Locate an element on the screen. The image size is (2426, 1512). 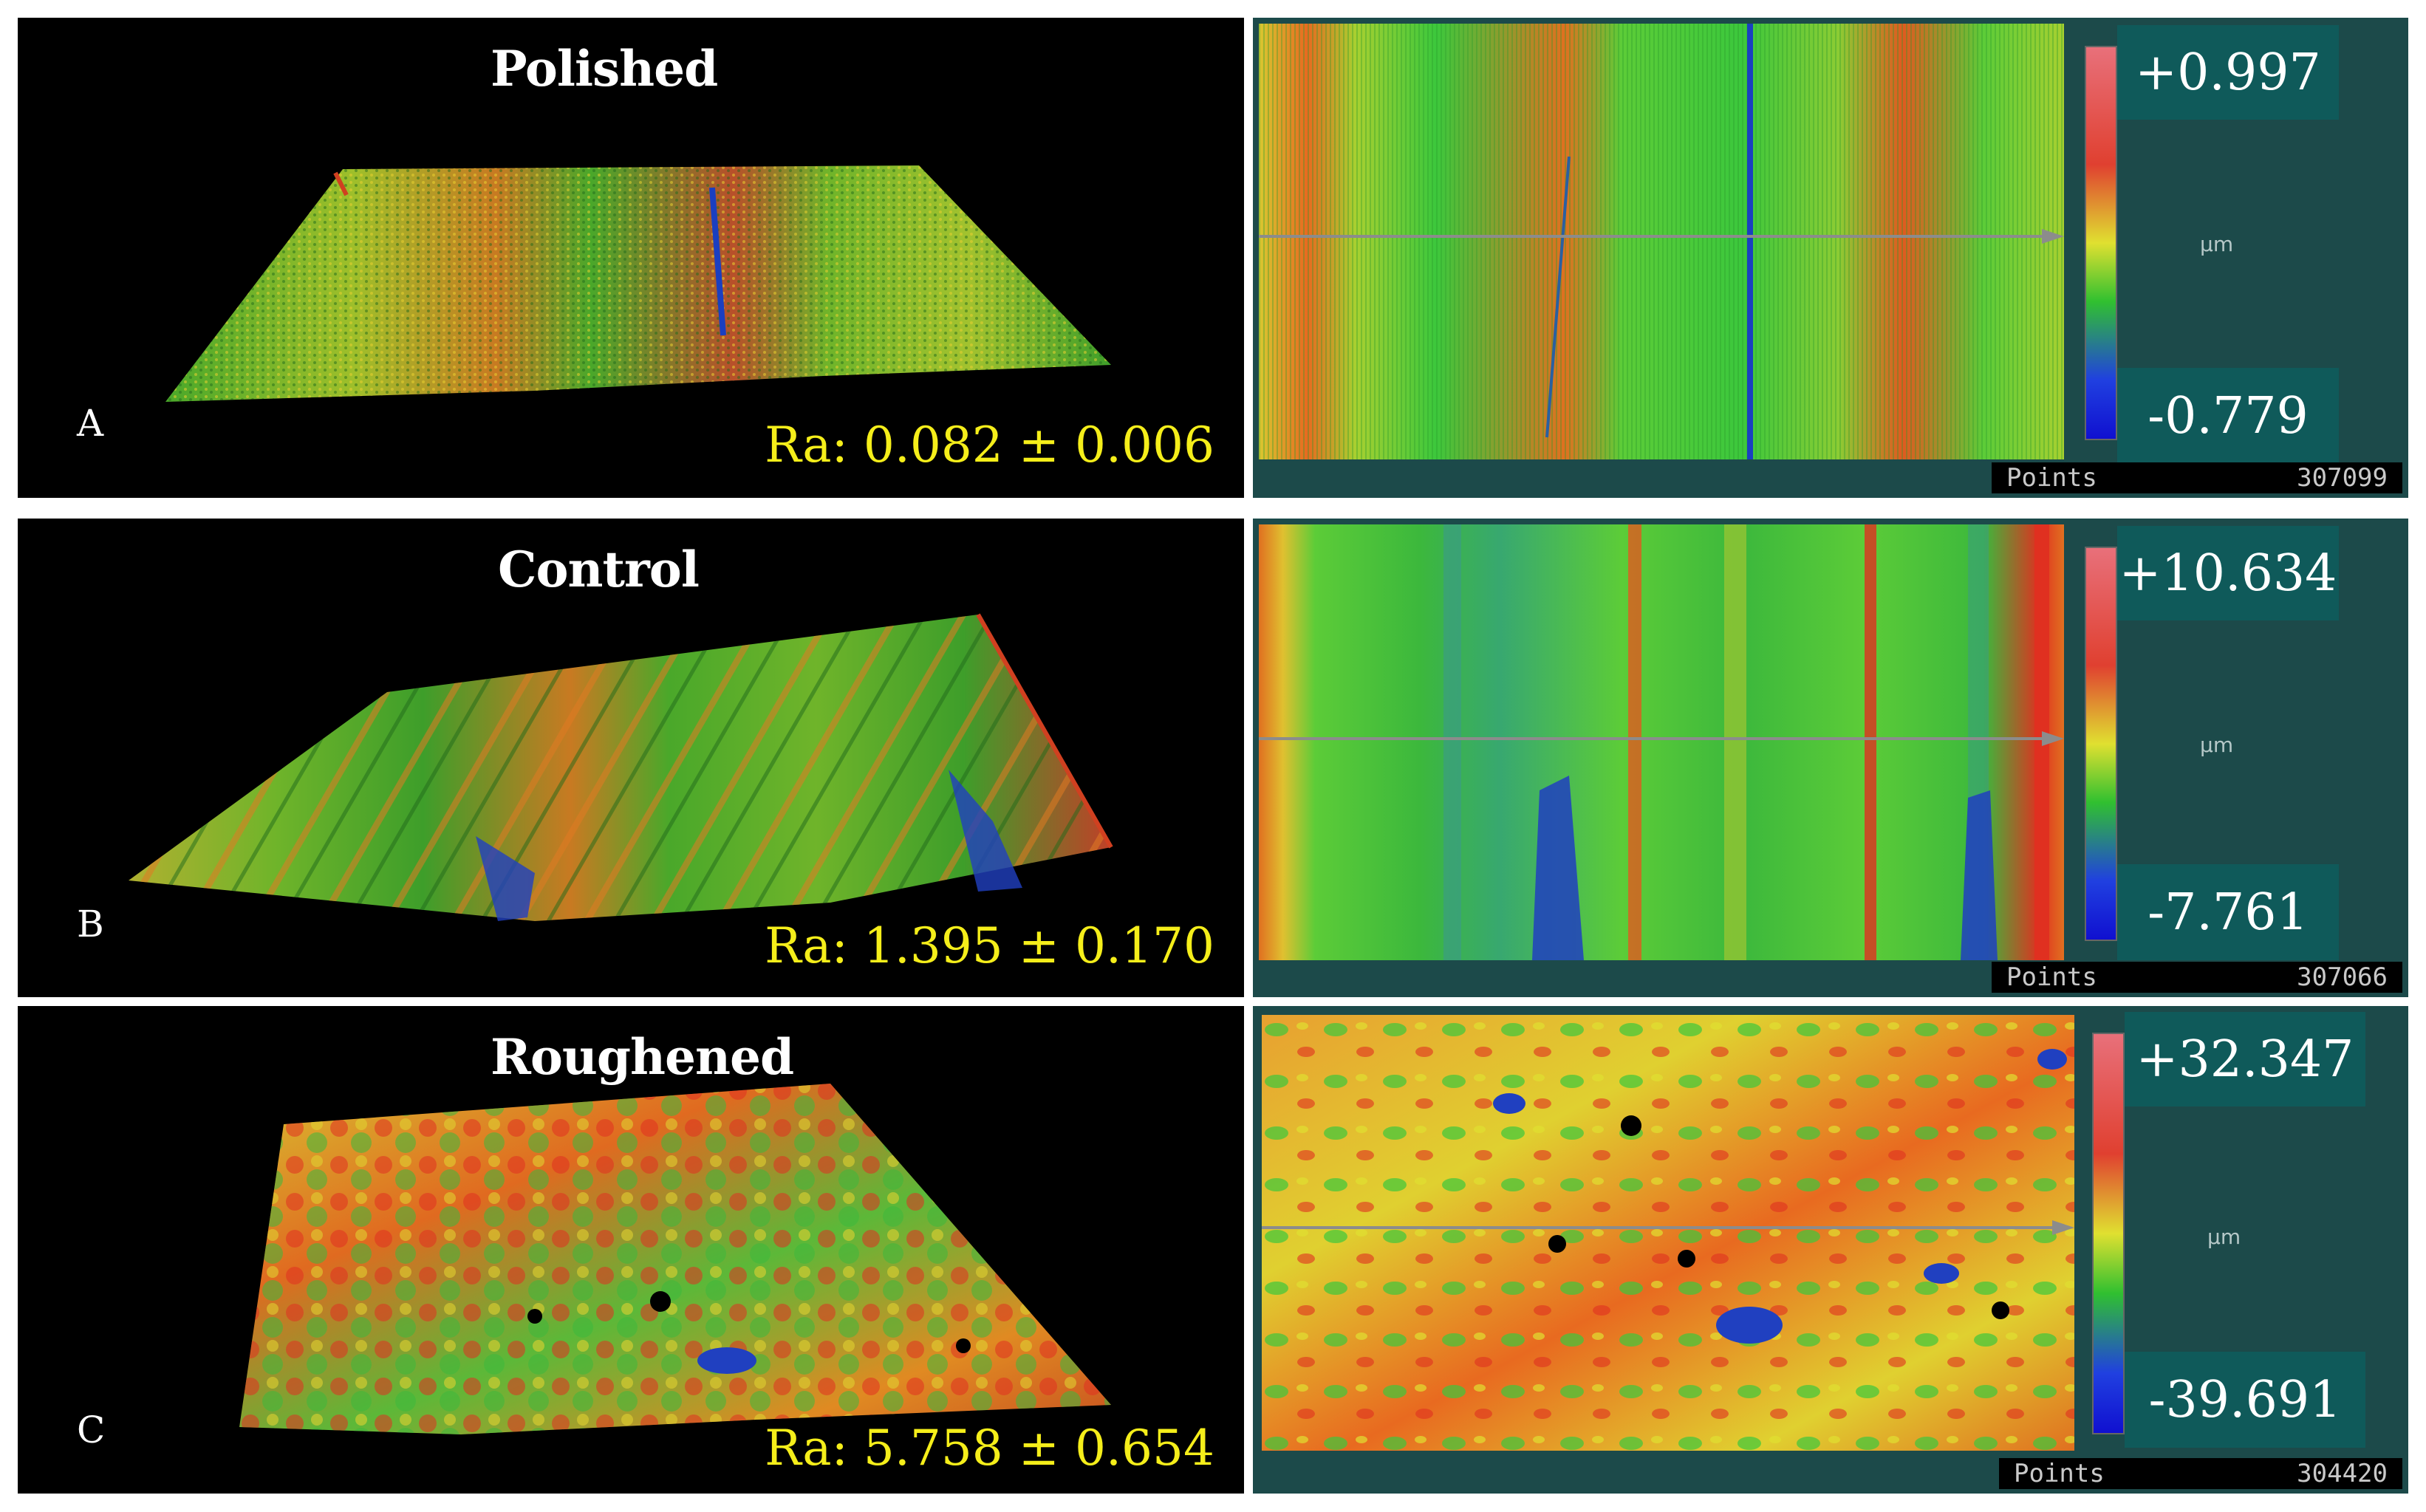
points-counter: Points 304420 is located at coordinates (2200, 1473).